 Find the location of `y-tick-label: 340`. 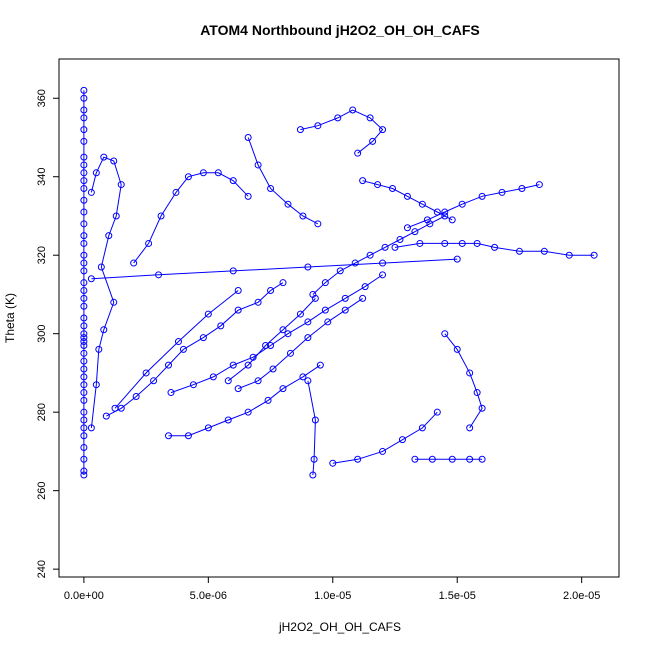

y-tick-label: 340 is located at coordinates (42, 177).